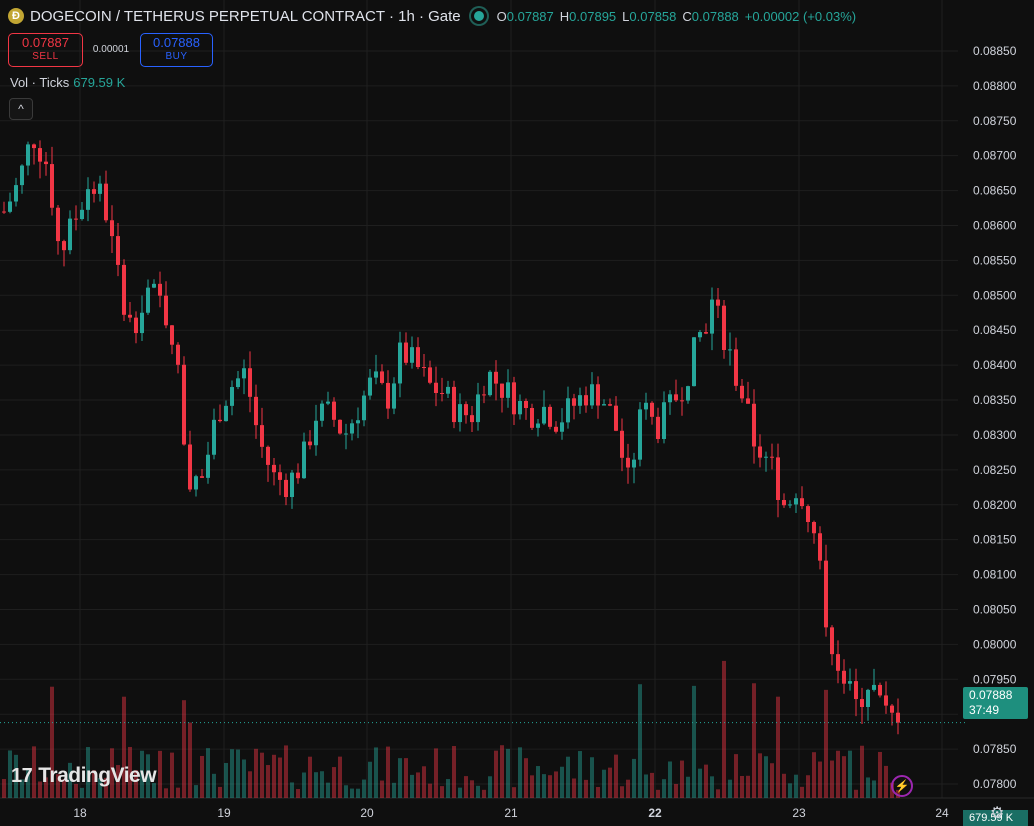 This screenshot has height=826, width=1034. I want to click on market-status-icon, so click(478, 16).